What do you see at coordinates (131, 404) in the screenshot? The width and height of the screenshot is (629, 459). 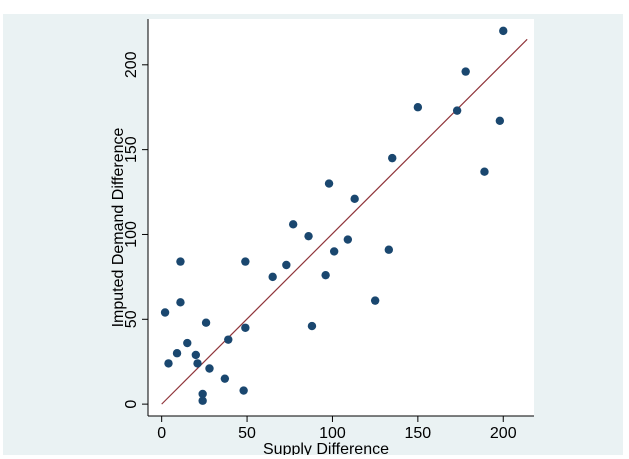 I see `y-tick-label: 0` at bounding box center [131, 404].